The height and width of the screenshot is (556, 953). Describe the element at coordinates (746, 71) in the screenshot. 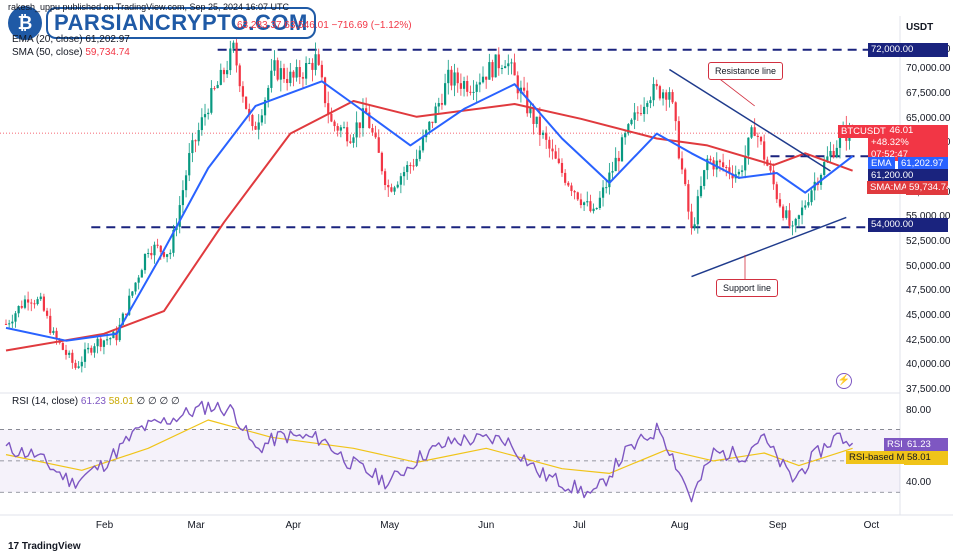

I see `resistance-line-label: Resistance line` at that location.